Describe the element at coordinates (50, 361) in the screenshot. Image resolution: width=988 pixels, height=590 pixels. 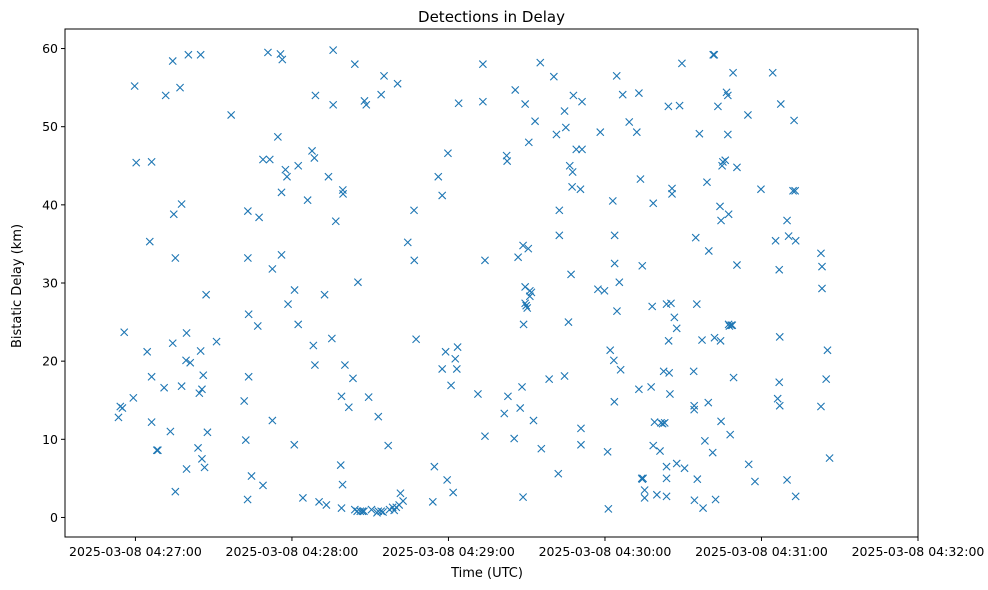
I see `y-tick-label: 20` at that location.